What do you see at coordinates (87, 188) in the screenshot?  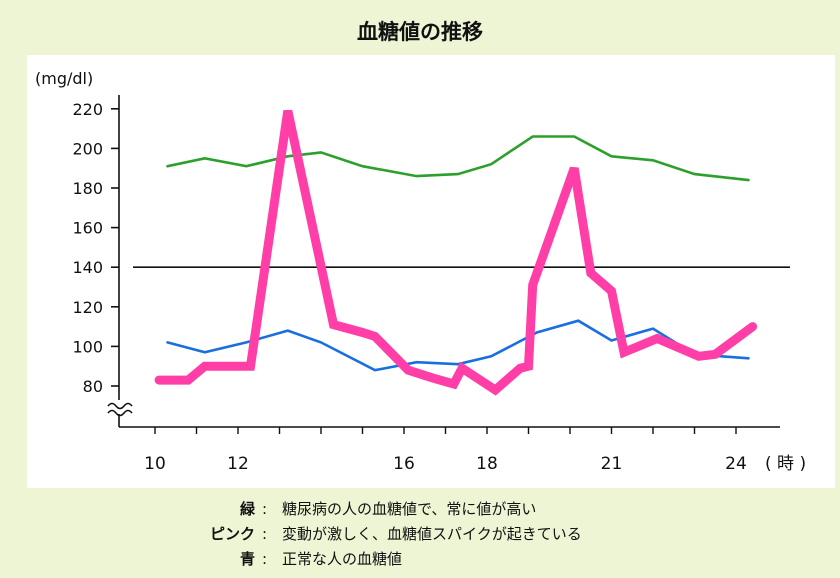 I see `y-tick-label: 180` at bounding box center [87, 188].